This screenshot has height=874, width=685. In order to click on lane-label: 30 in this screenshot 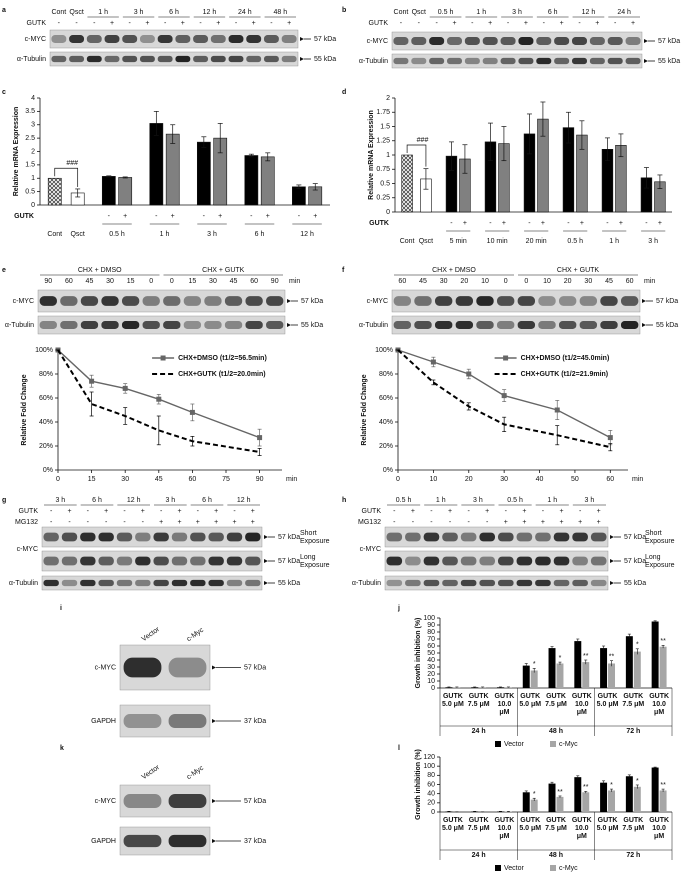, I will do `click(213, 281)`.